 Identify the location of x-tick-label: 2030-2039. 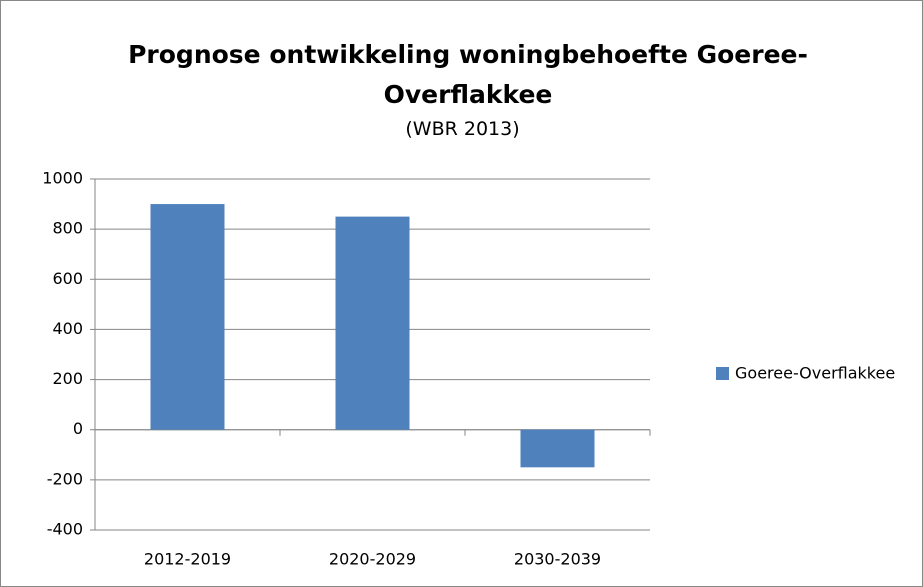
(557, 559).